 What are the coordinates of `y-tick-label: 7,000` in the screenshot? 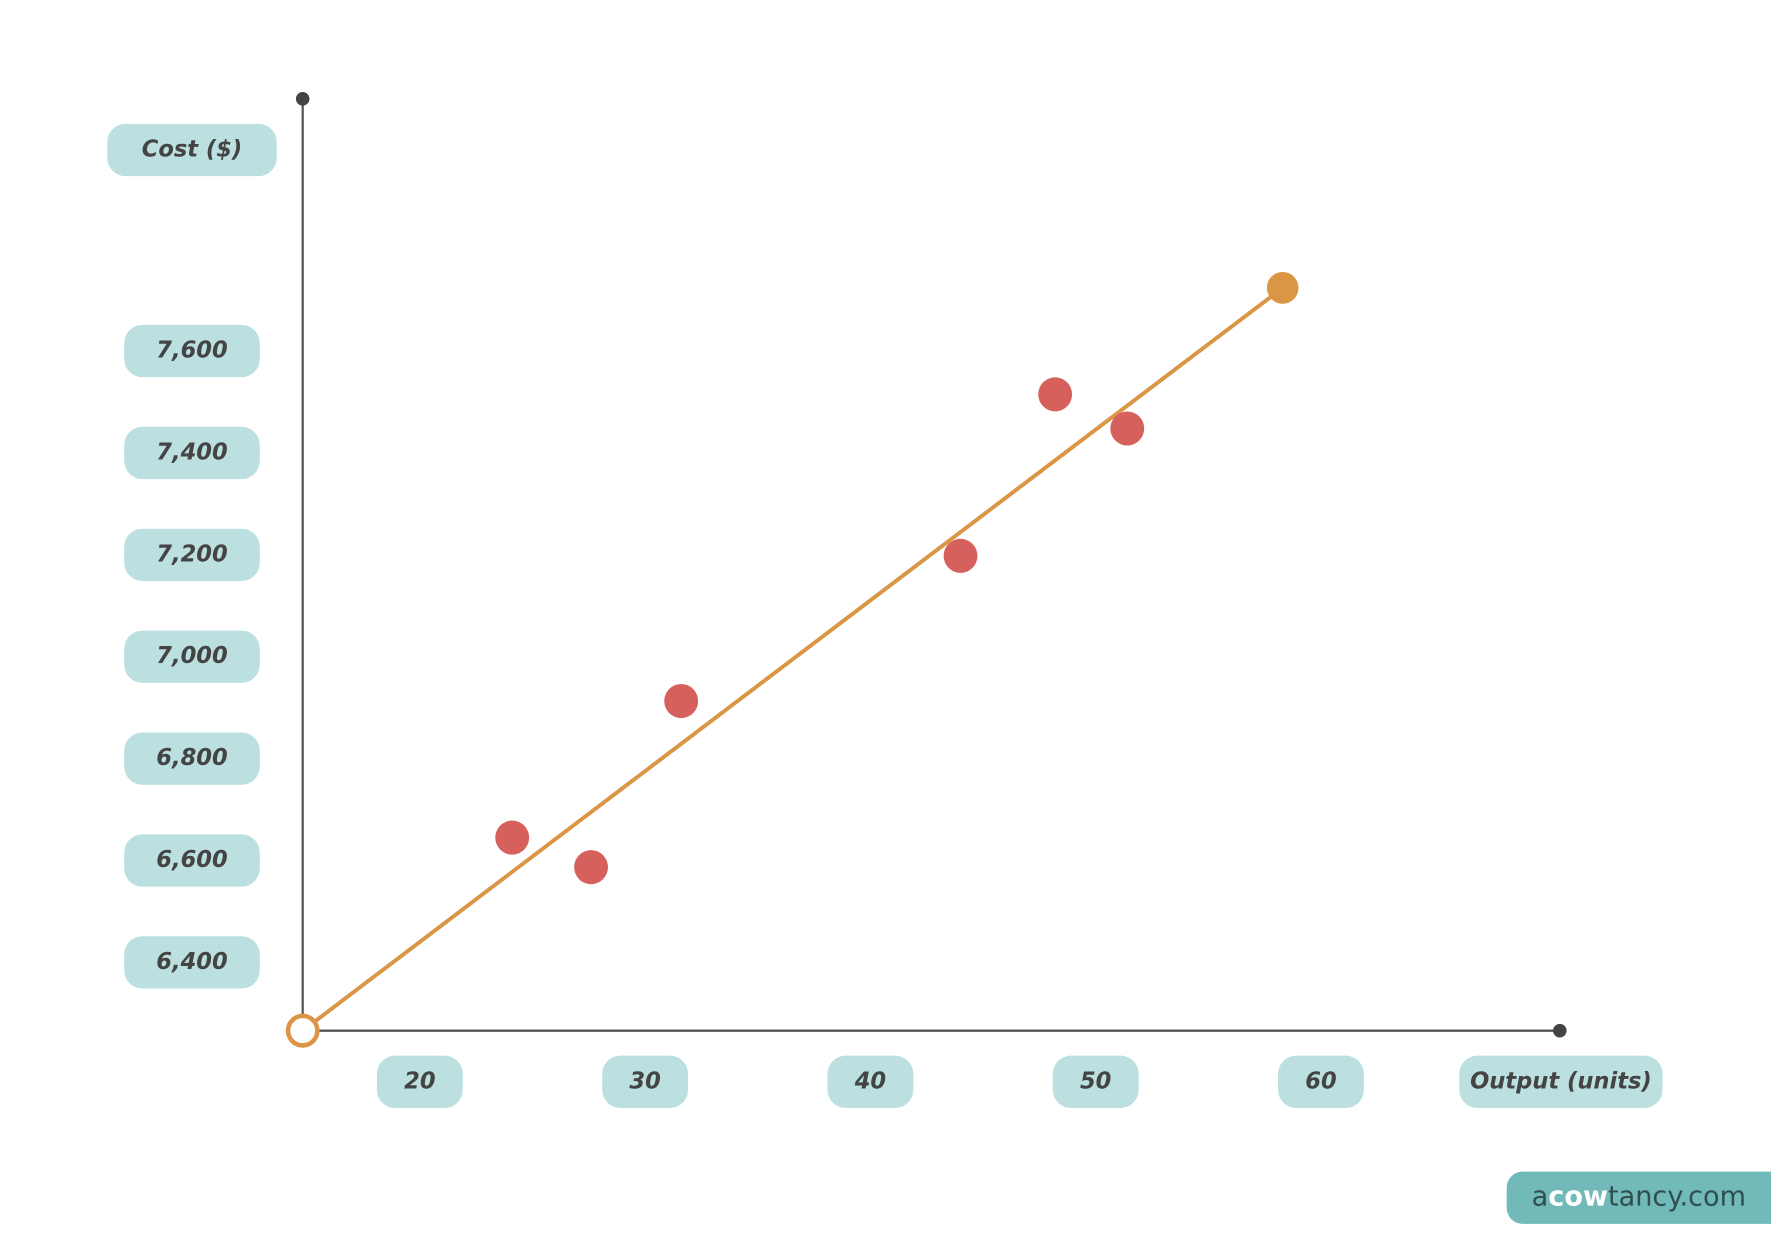 It's located at (191, 656).